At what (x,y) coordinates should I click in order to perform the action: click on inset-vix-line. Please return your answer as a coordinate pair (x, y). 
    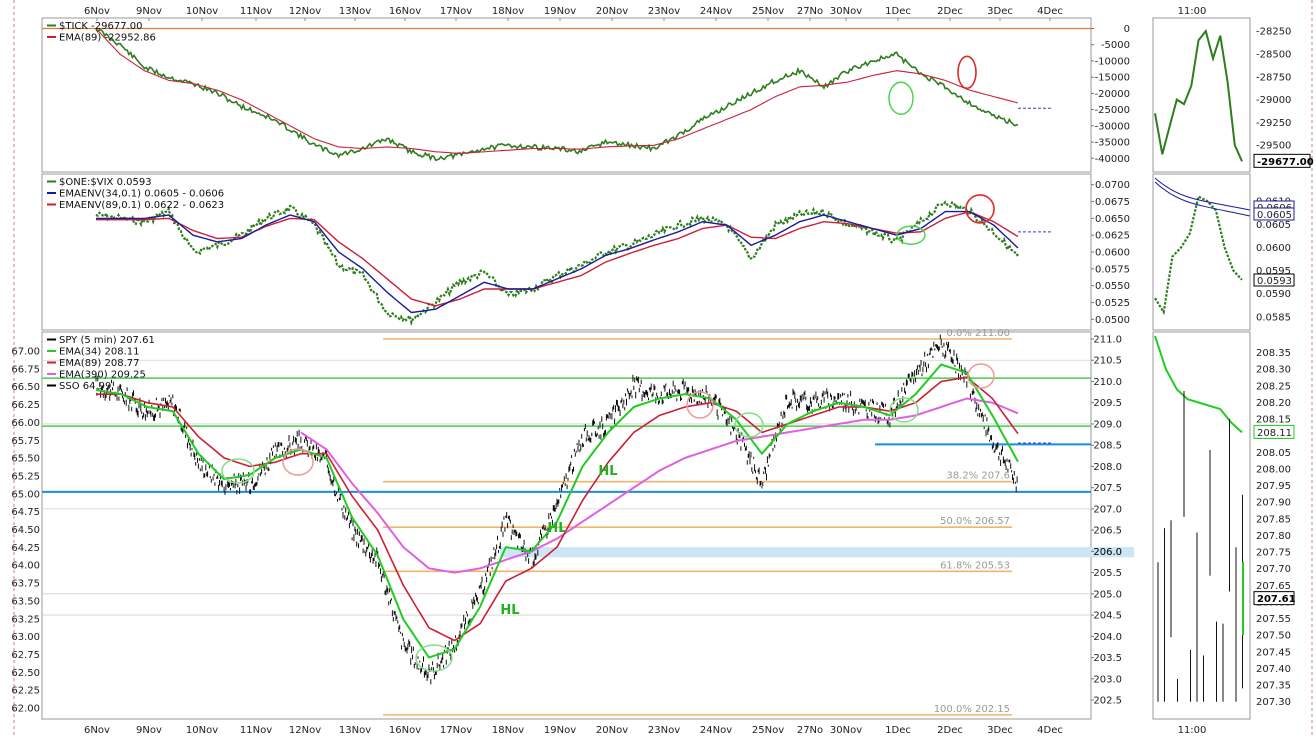
    Looking at the image, I should click on (1198, 255).